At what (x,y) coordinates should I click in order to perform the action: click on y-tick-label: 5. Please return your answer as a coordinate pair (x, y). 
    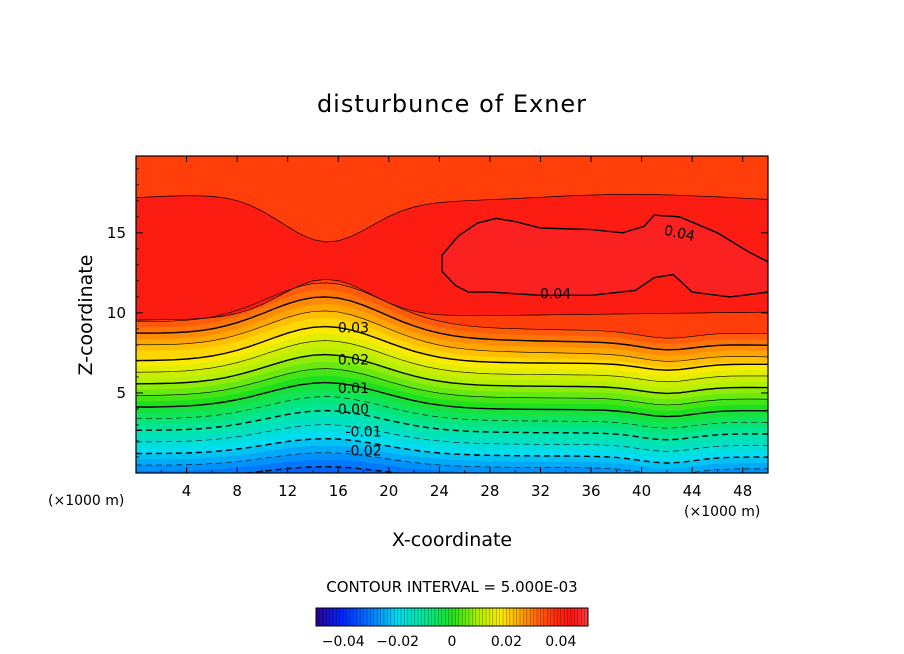
    Looking at the image, I should click on (121, 393).